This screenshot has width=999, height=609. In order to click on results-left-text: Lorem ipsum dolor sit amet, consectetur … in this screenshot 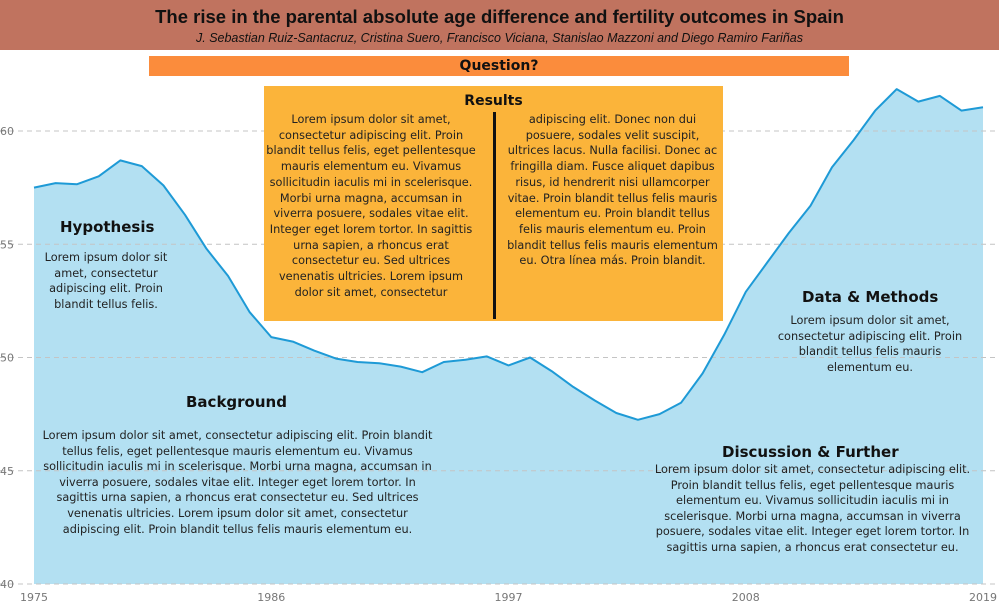, I will do `click(371, 206)`.